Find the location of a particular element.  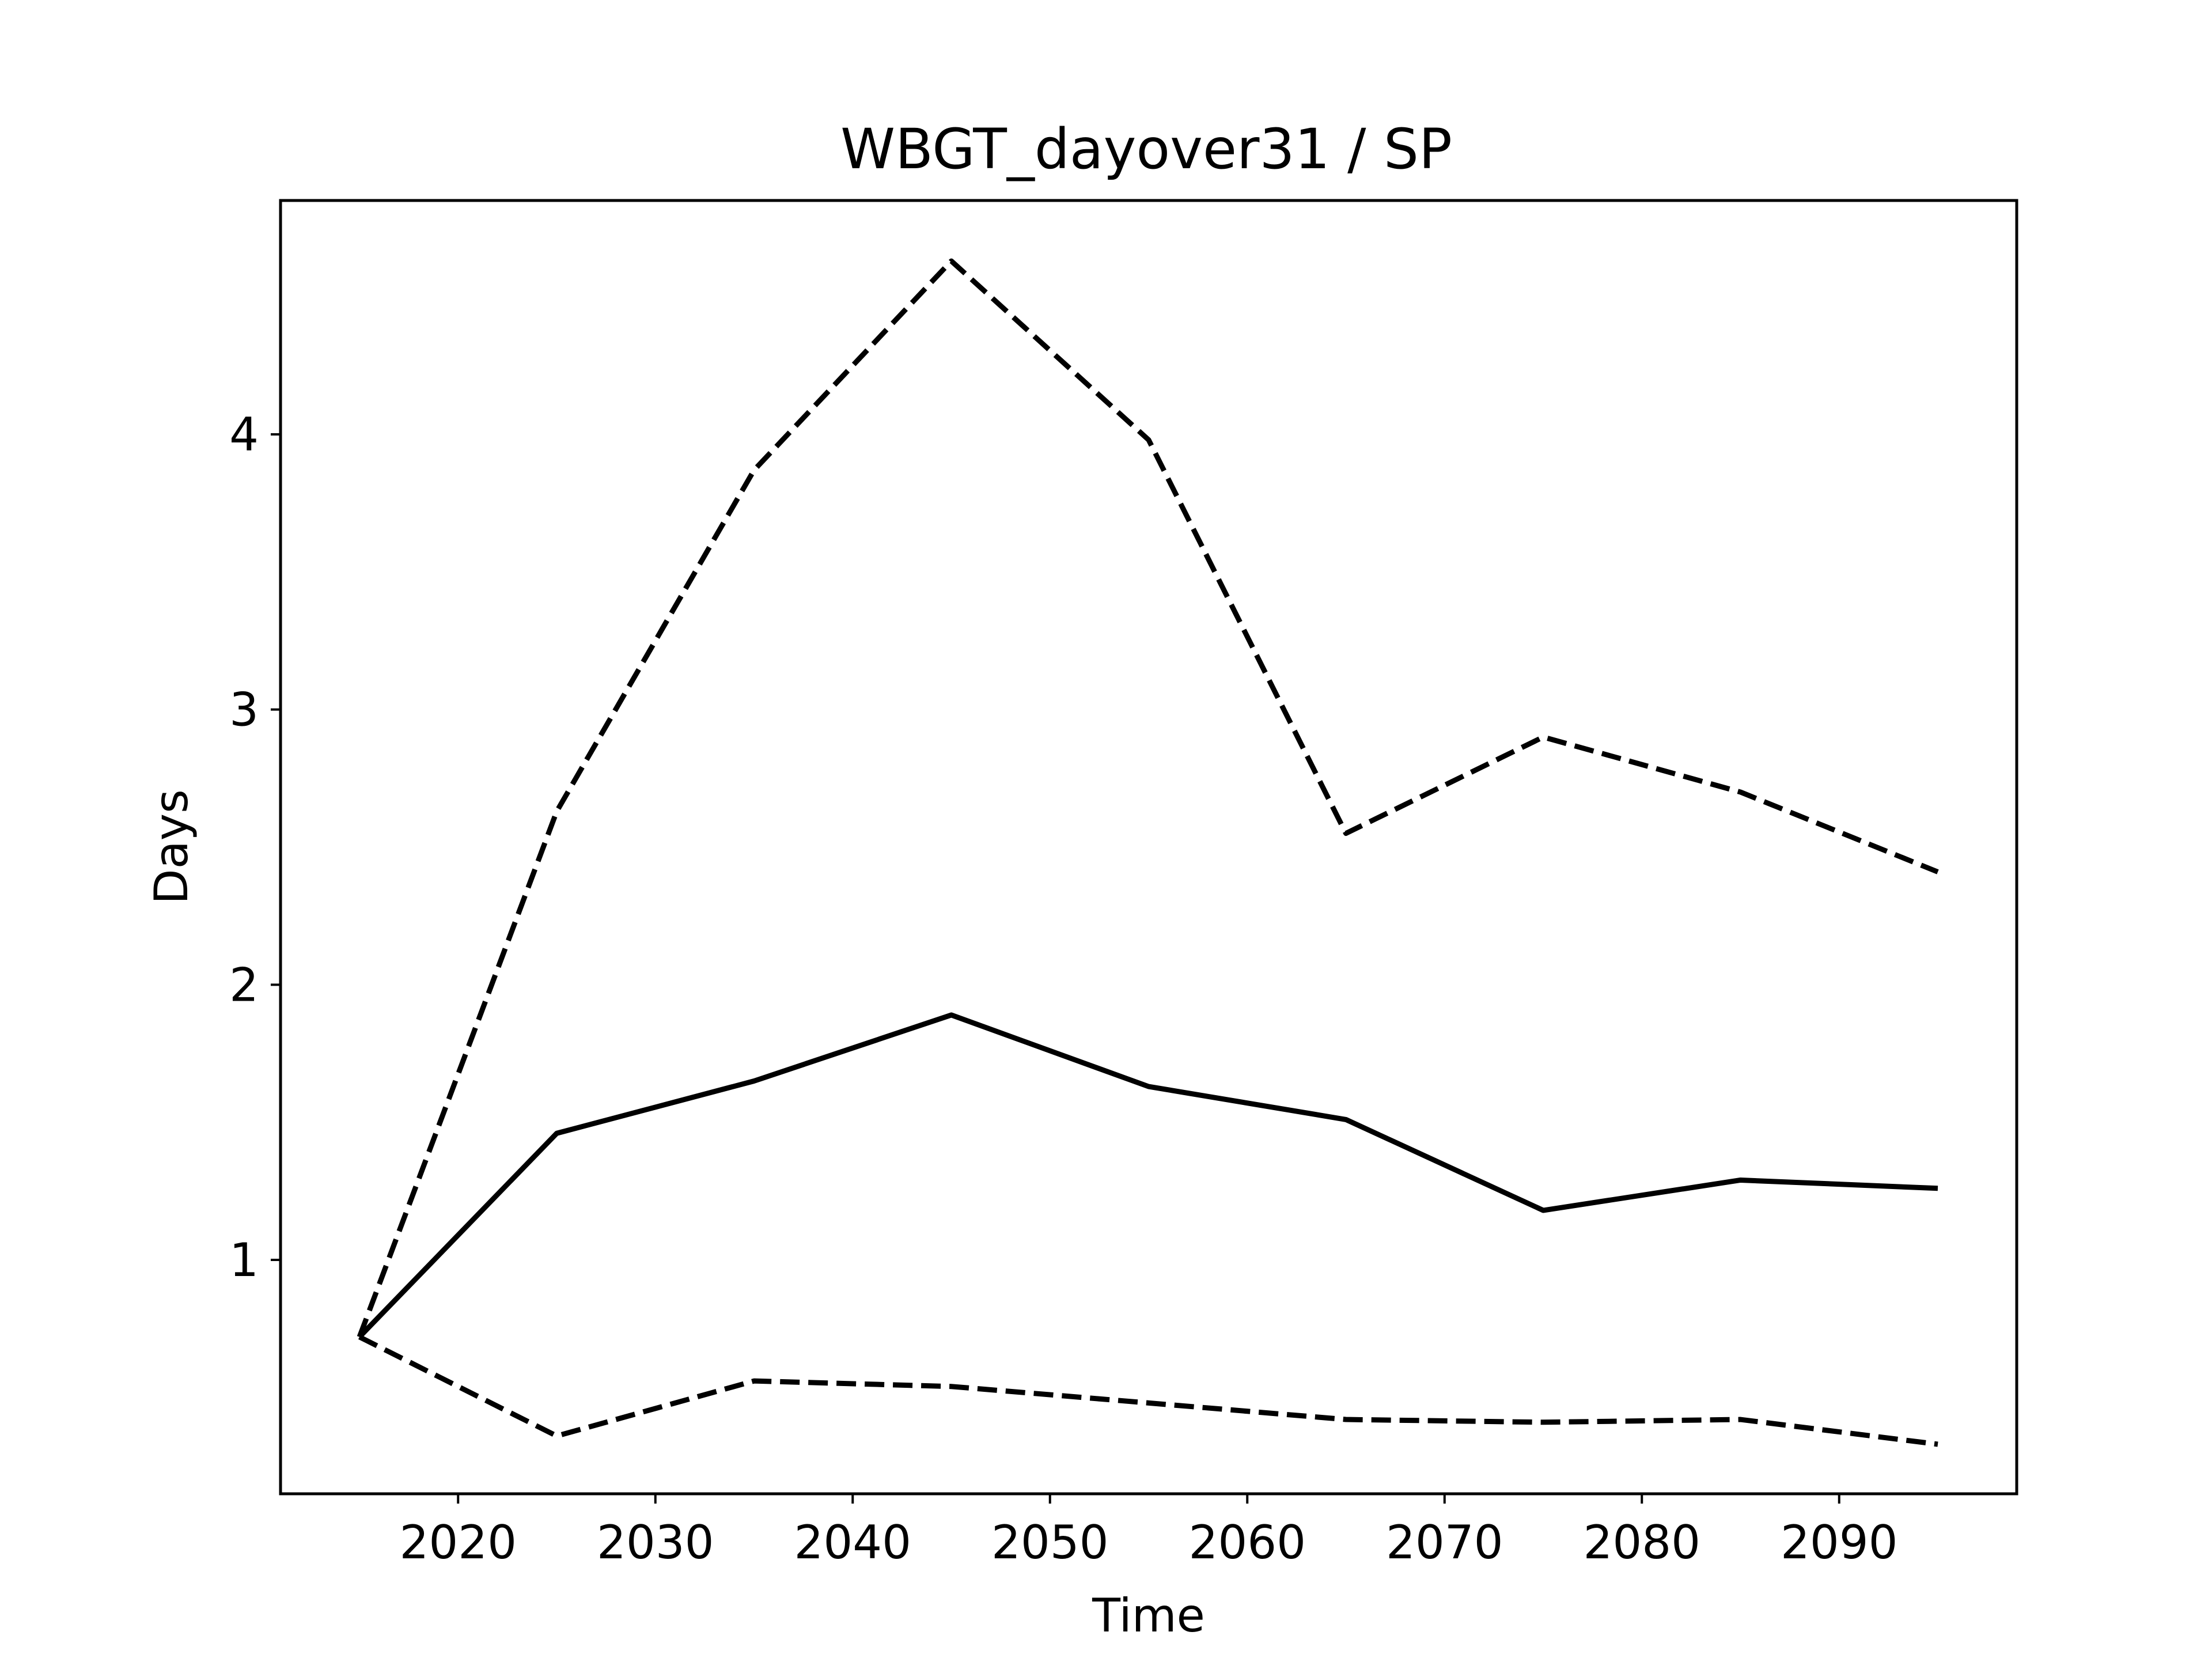

x-tick-label: 2020 is located at coordinates (458, 1543).